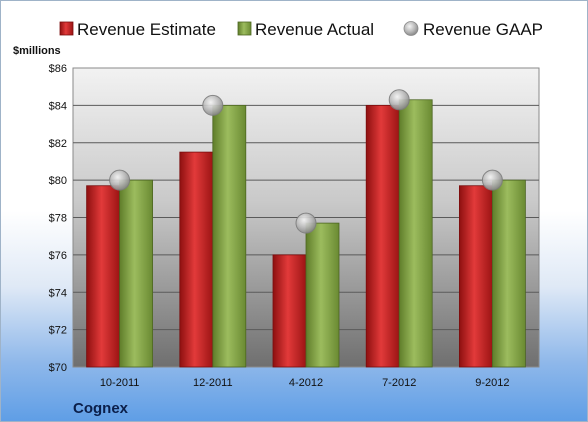 This screenshot has width=588, height=422. What do you see at coordinates (492, 383) in the screenshot?
I see `x-tick-label: 9-2012` at bounding box center [492, 383].